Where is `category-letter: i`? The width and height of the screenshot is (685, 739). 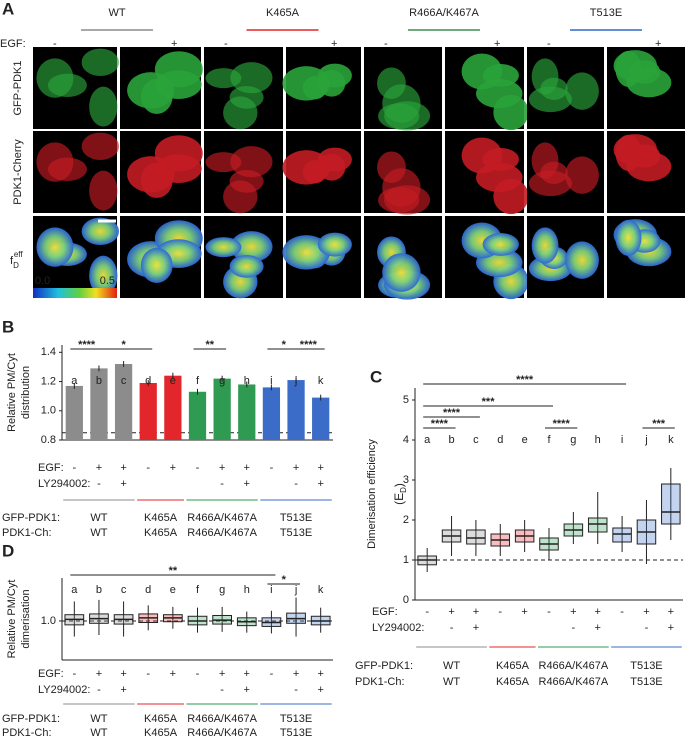
category-letter: i is located at coordinates (622, 440).